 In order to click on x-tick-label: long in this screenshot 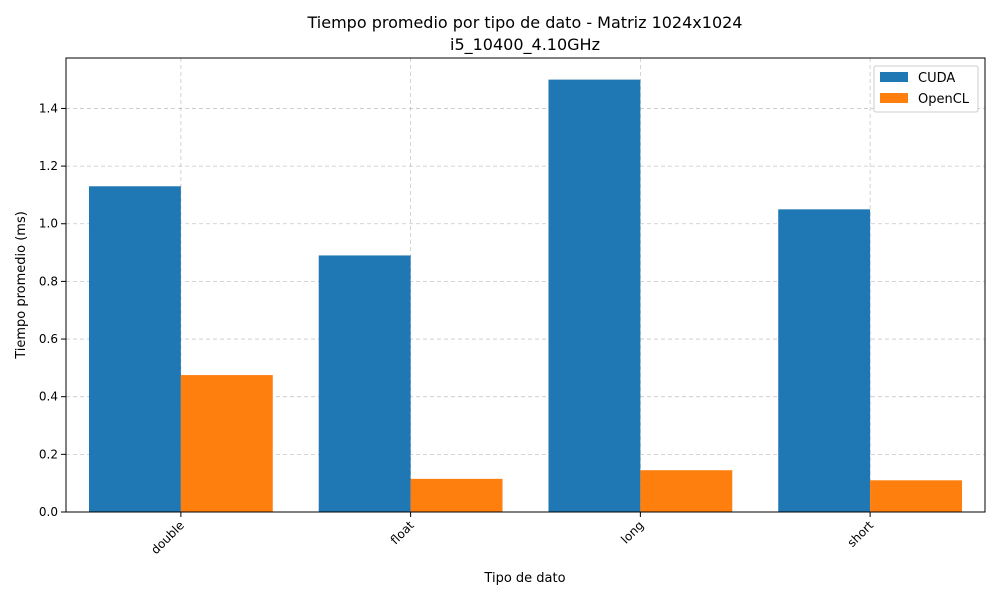, I will do `click(632, 532)`.